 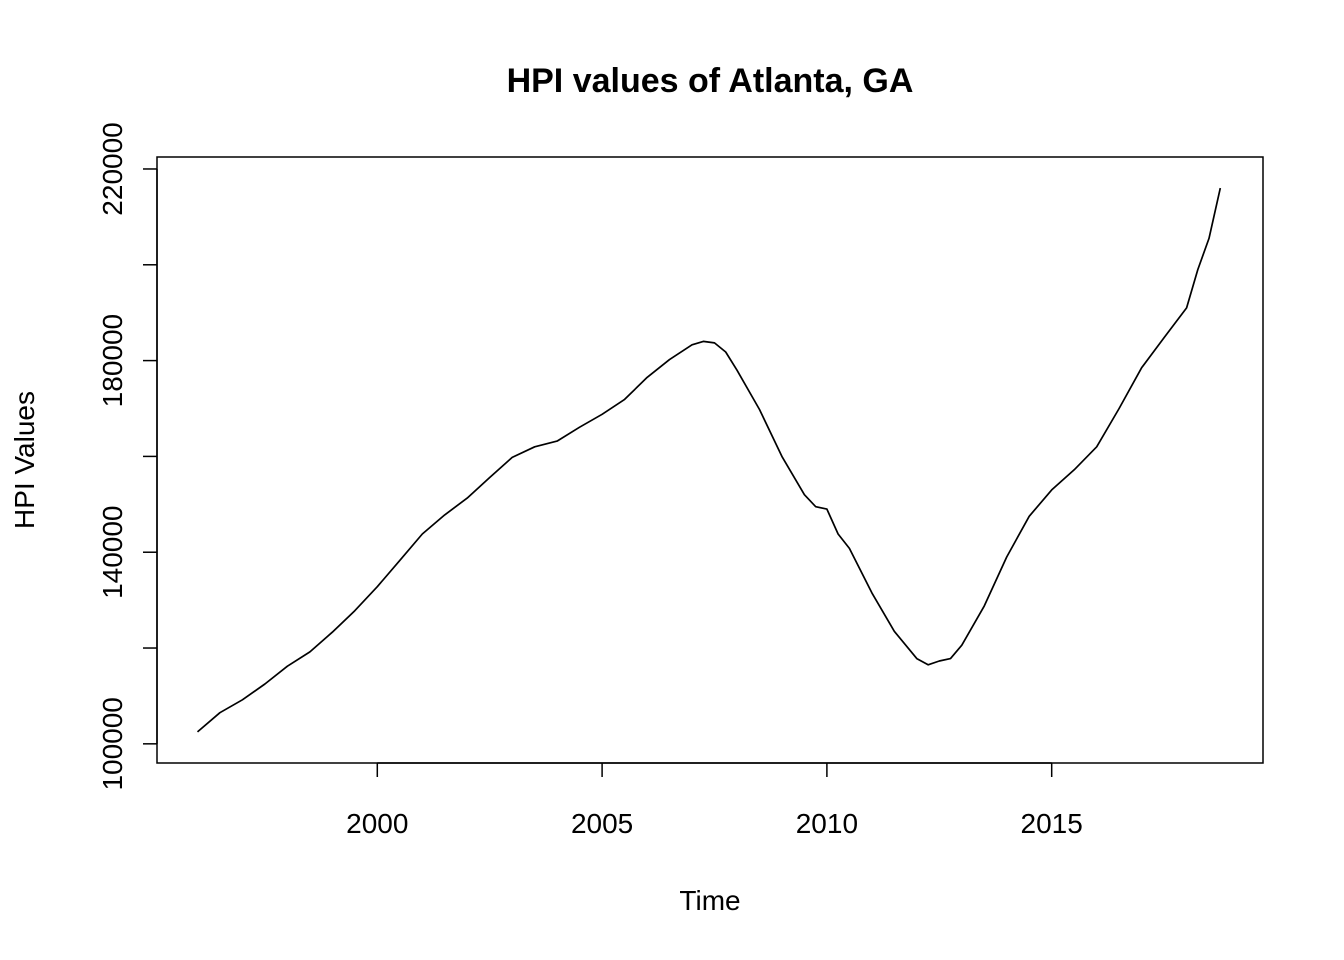 I want to click on y-tick-label: 100000, so click(x=112, y=743).